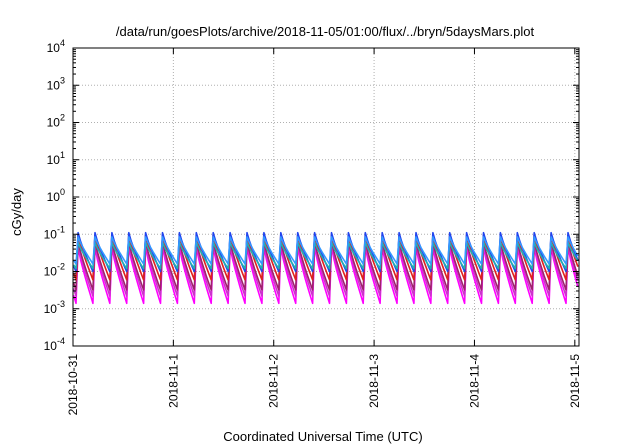  Describe the element at coordinates (56, 83) in the screenshot. I see `y-tick-label: 10³` at that location.